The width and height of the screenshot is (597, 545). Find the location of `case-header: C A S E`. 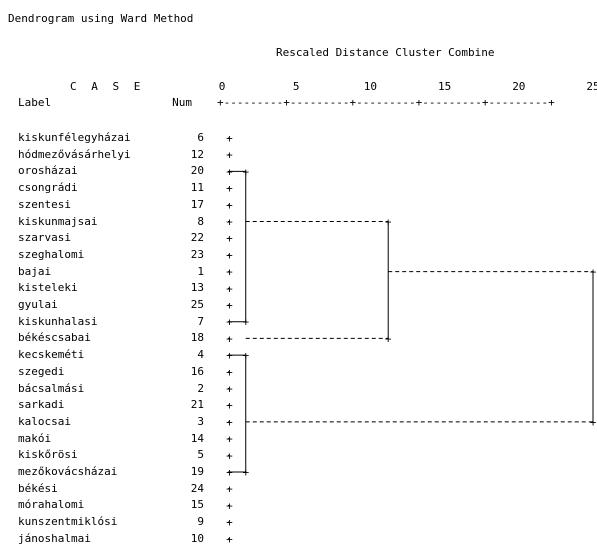

case-header: C A S E is located at coordinates (107, 86).